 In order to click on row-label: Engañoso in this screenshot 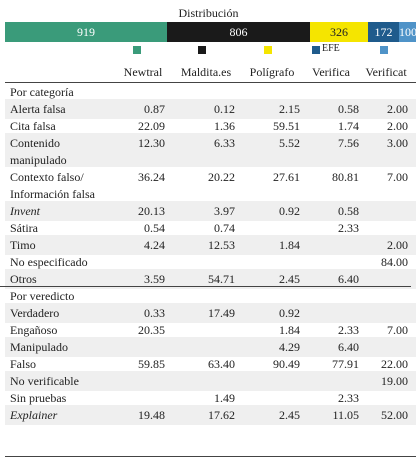, I will do `click(34, 330)`.